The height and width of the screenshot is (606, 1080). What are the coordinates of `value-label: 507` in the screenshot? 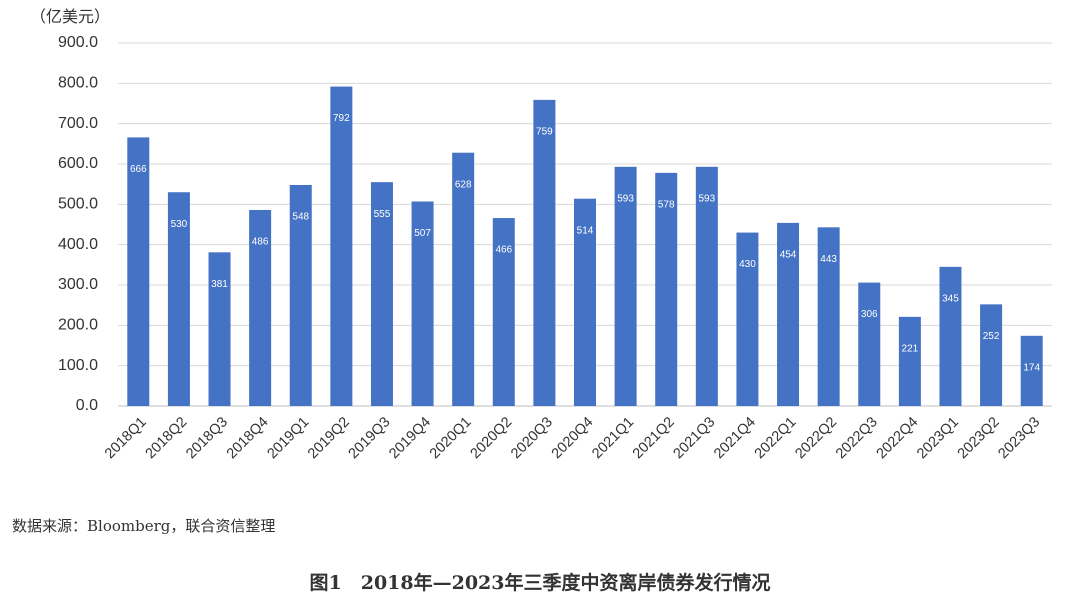 It's located at (422, 233).